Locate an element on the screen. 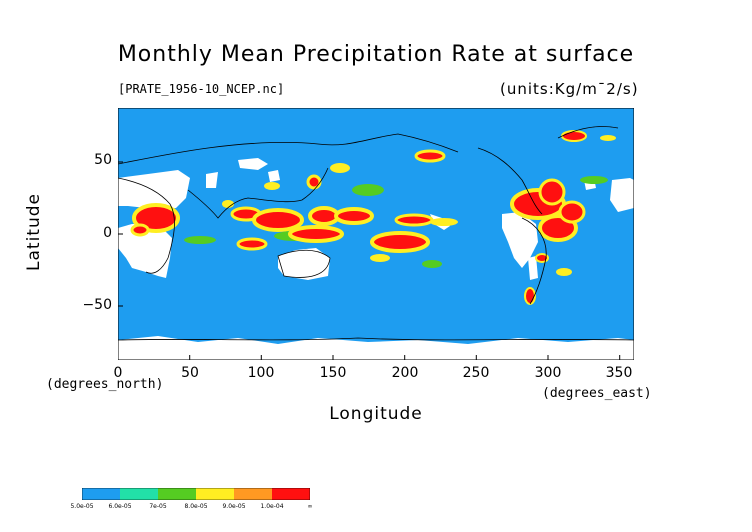 The height and width of the screenshot is (532, 752). x-axis-unit: (degrees_east) is located at coordinates (597, 393).